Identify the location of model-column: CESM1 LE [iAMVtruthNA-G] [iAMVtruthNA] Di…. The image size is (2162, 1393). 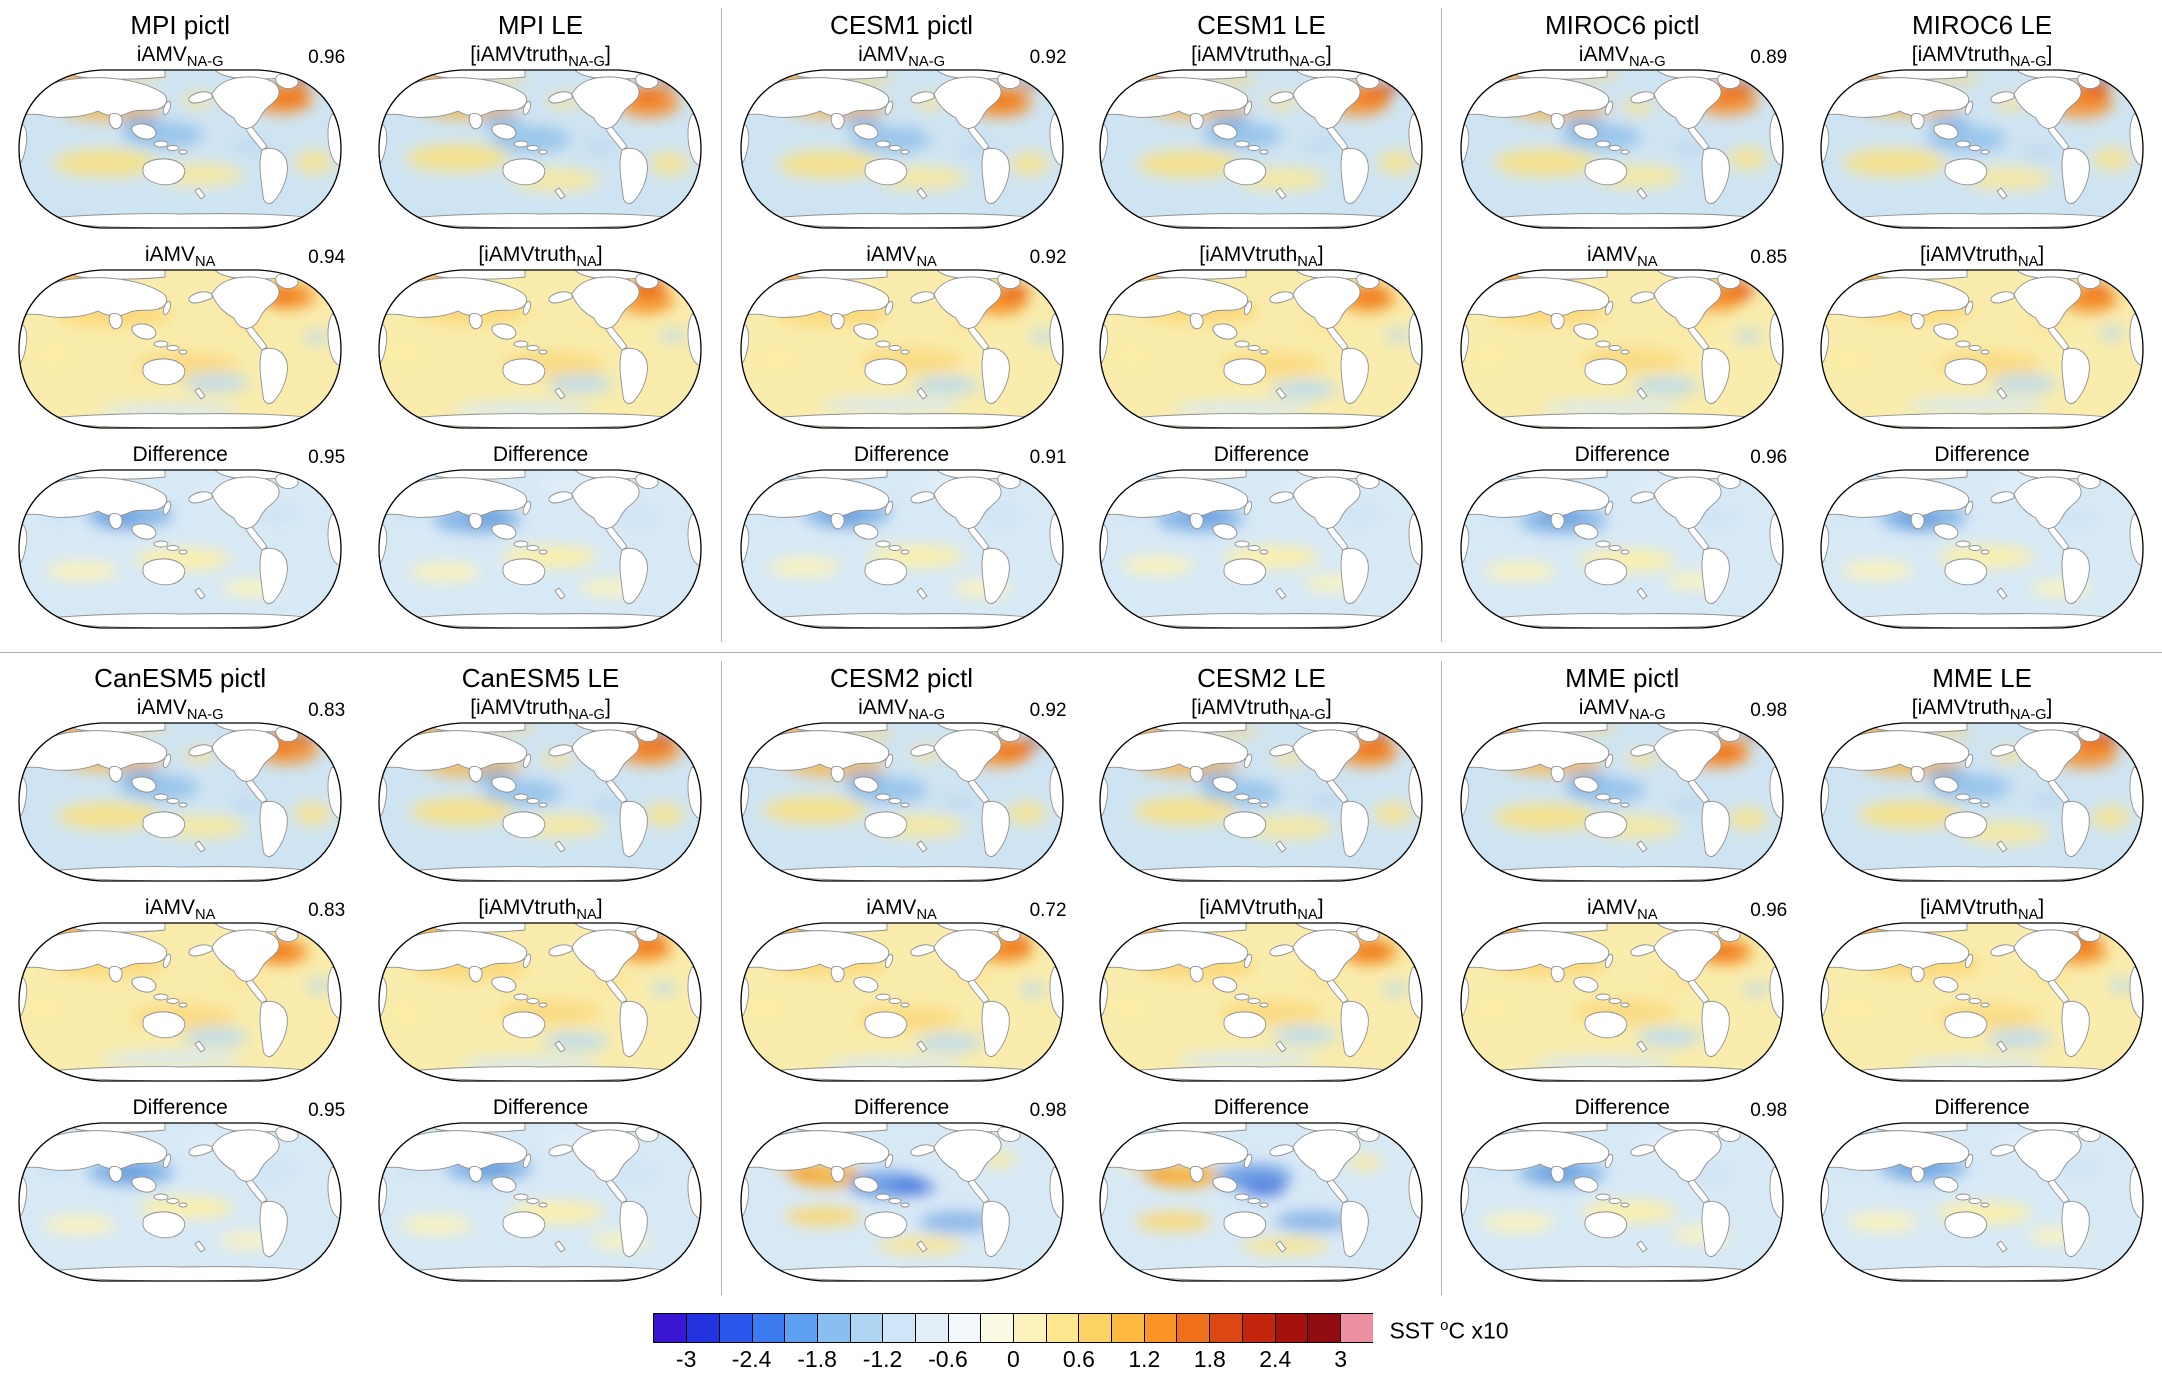
(1261, 325).